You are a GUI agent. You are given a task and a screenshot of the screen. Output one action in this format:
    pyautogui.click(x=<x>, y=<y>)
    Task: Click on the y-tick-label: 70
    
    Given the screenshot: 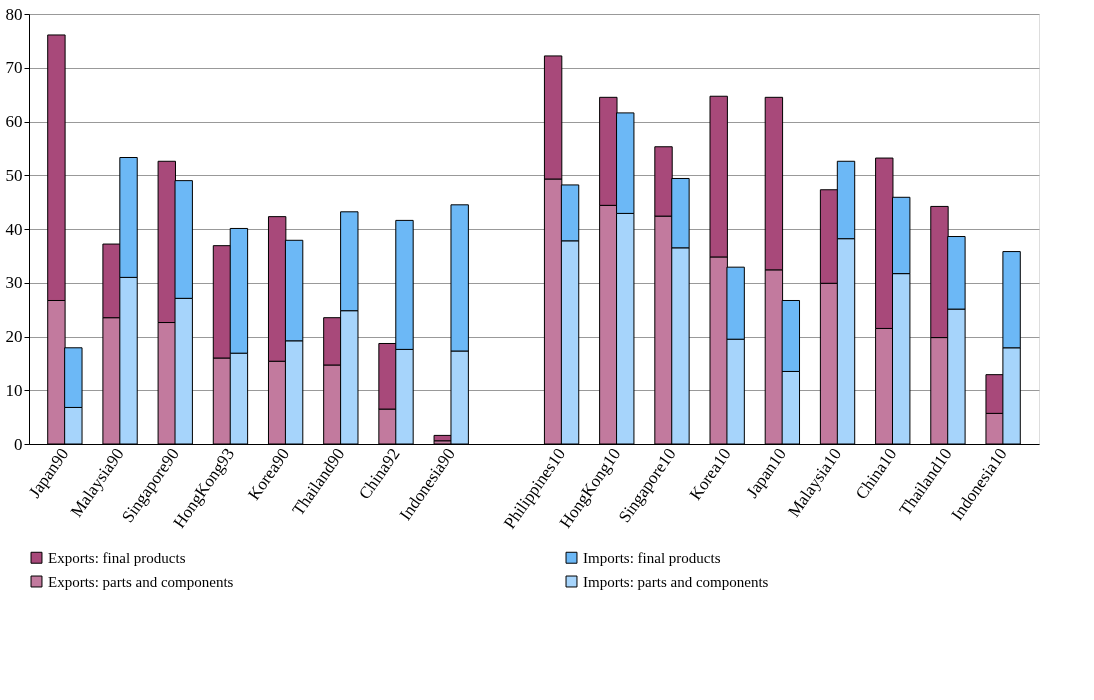 What is the action you would take?
    pyautogui.click(x=14, y=68)
    